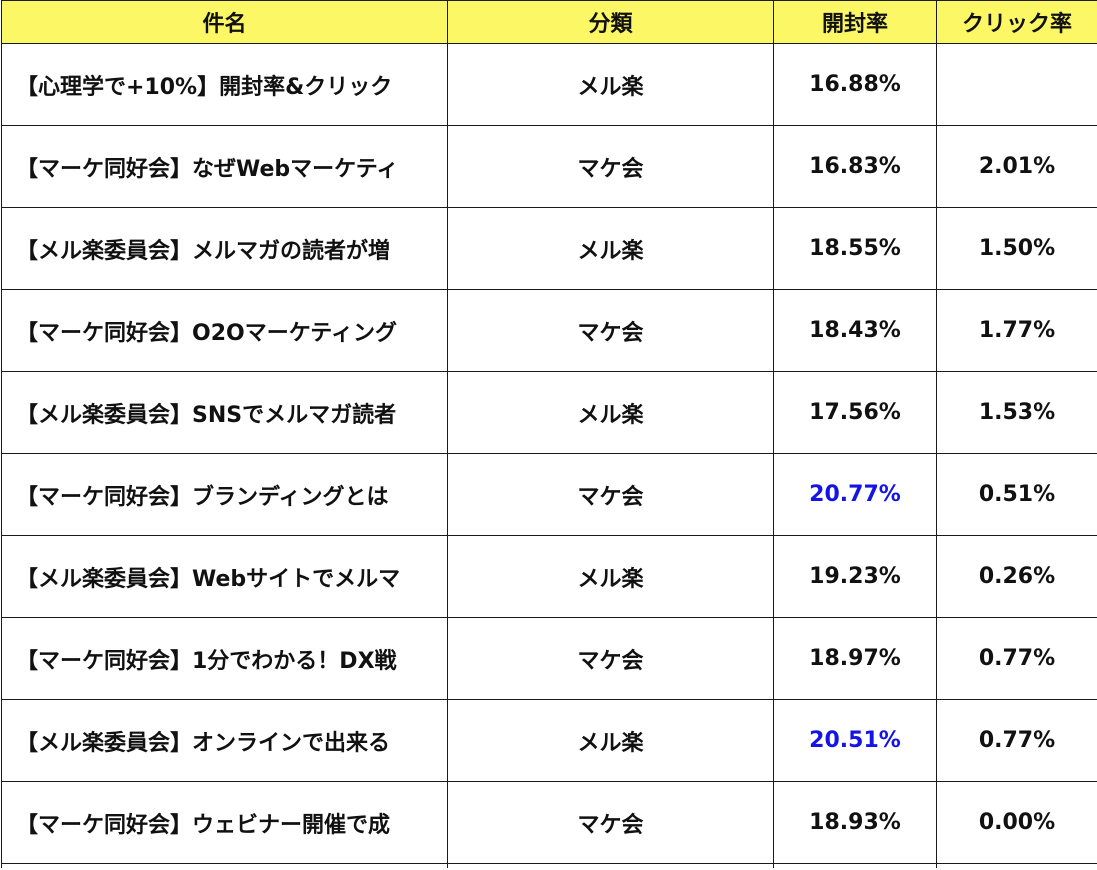 The image size is (1097, 870). Describe the element at coordinates (855, 330) in the screenshot. I see `cell-open-rate: 18.43%` at that location.